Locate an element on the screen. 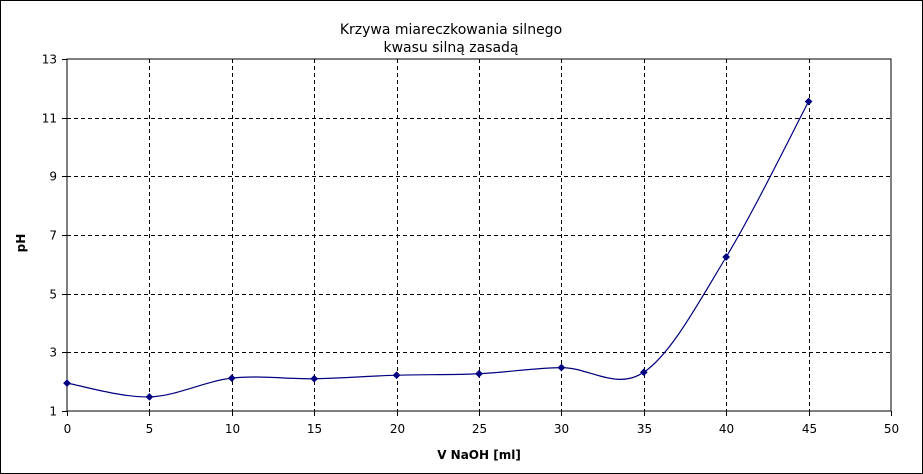 The image size is (923, 474). y-tick-label: 1 is located at coordinates (53, 412).